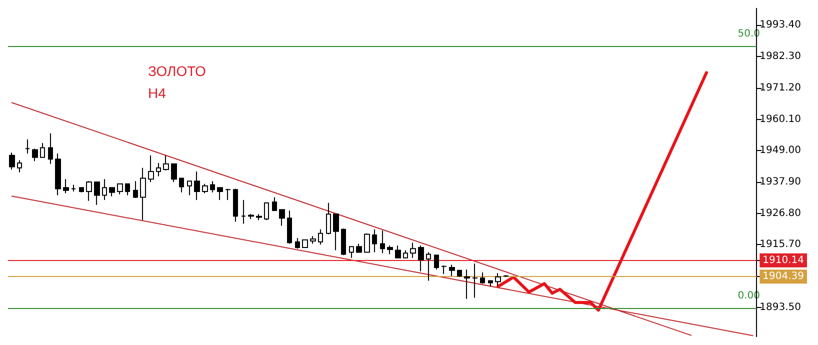 This screenshot has width=818, height=345. I want to click on y-tick-label: 1926.80, so click(781, 213).